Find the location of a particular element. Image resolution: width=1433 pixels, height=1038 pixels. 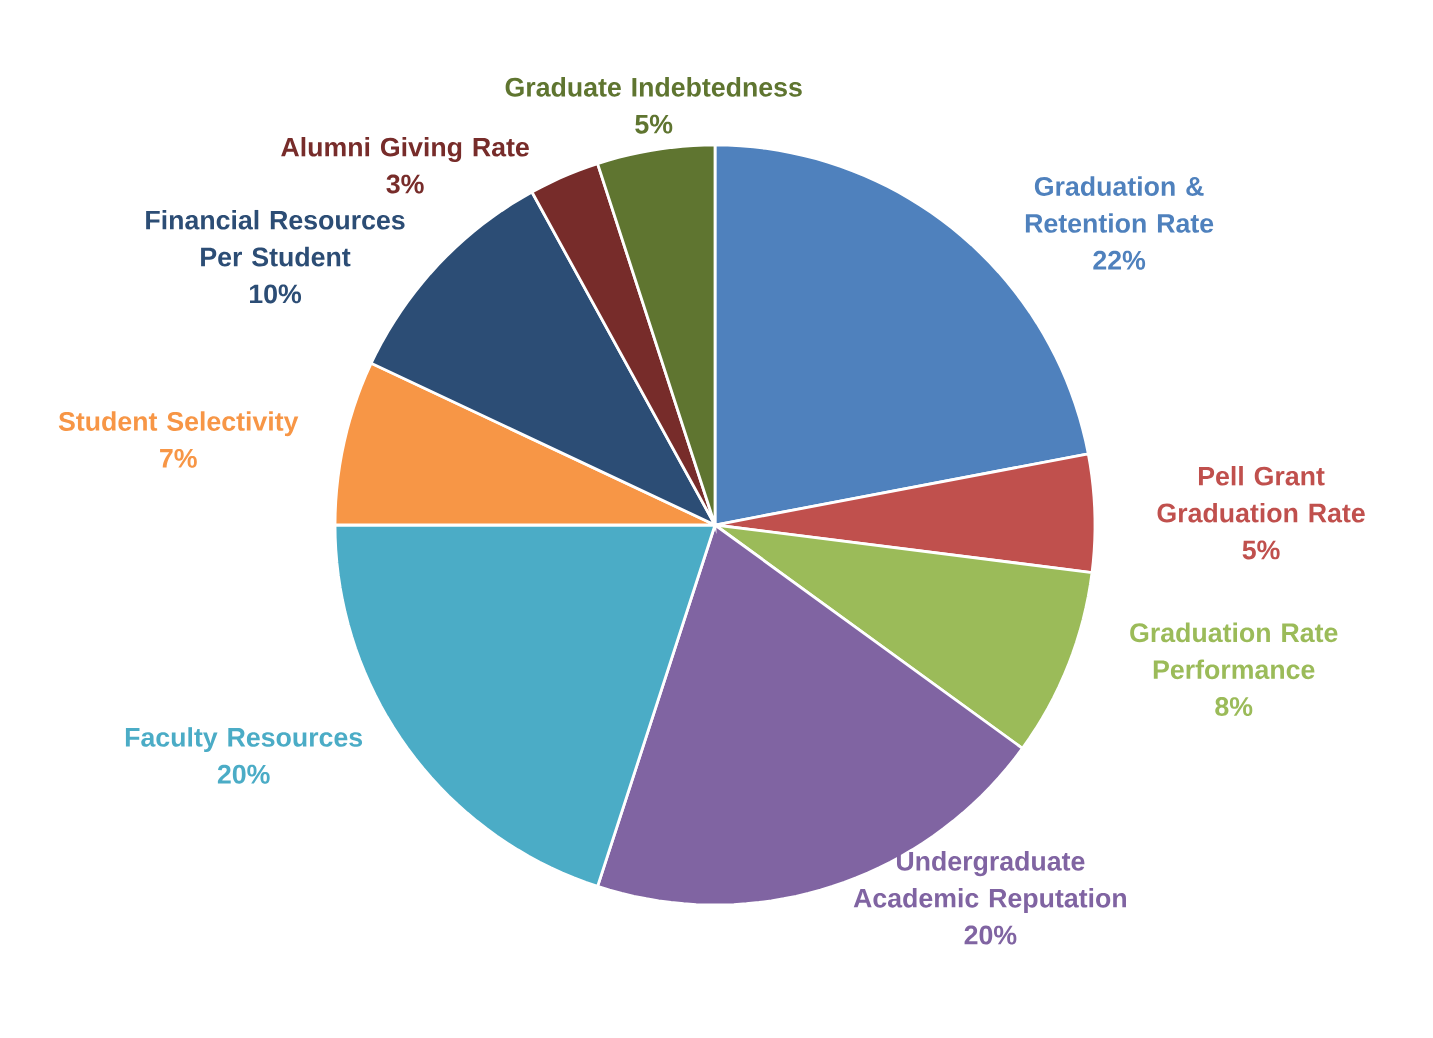

slice-label: Faculty Resources is located at coordinates (244, 740).